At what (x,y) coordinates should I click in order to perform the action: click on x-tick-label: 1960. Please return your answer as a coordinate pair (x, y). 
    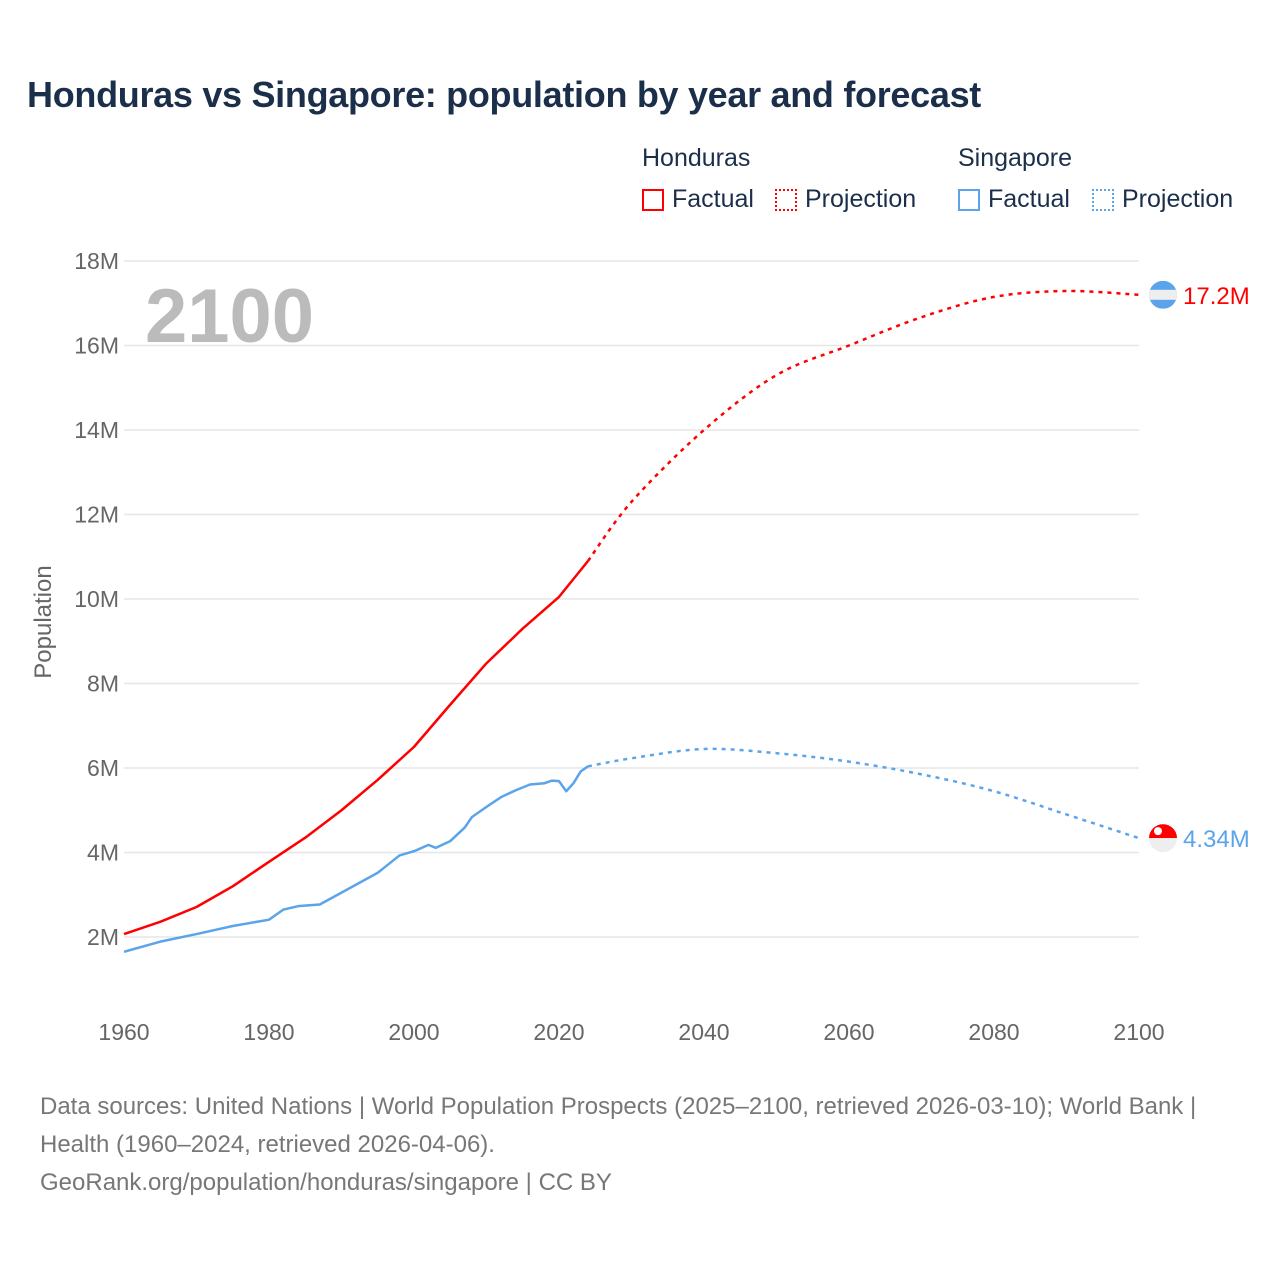
    Looking at the image, I should click on (123, 1032).